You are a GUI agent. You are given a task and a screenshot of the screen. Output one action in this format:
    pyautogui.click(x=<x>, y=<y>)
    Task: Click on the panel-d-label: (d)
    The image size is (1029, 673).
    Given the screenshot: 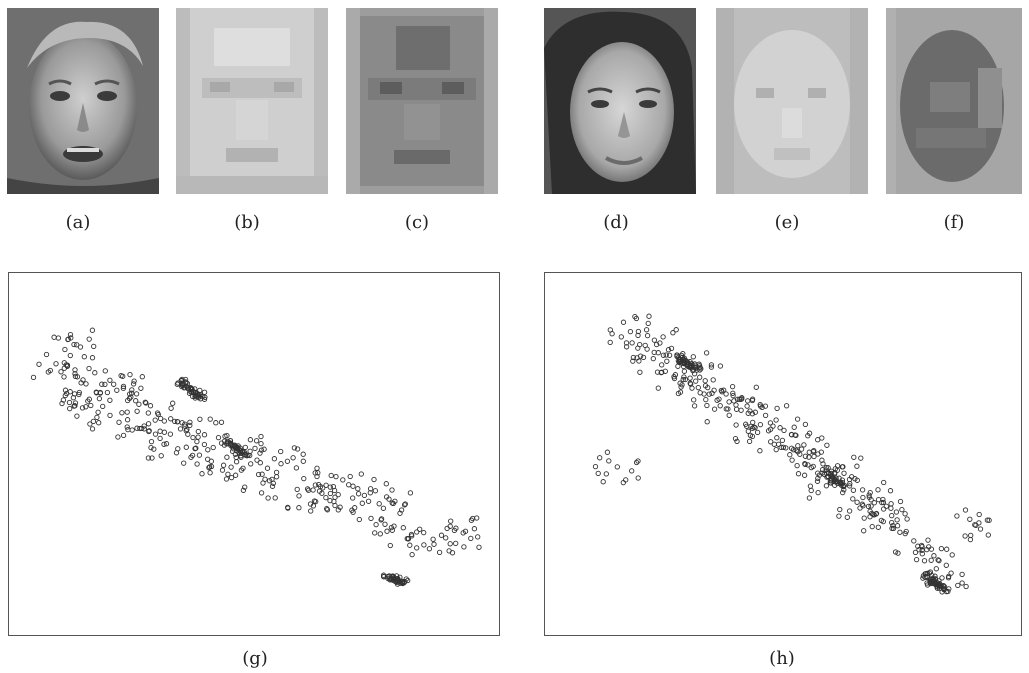 What is the action you would take?
    pyautogui.click(x=616, y=222)
    